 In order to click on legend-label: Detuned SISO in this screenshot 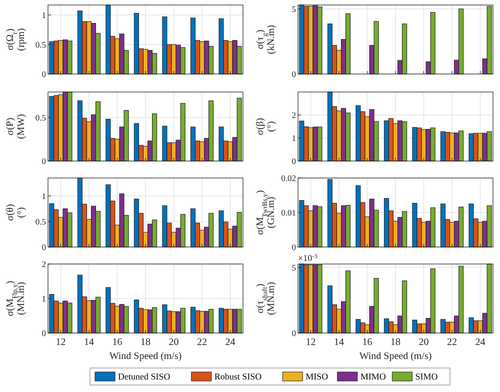, I will do `click(144, 377)`.